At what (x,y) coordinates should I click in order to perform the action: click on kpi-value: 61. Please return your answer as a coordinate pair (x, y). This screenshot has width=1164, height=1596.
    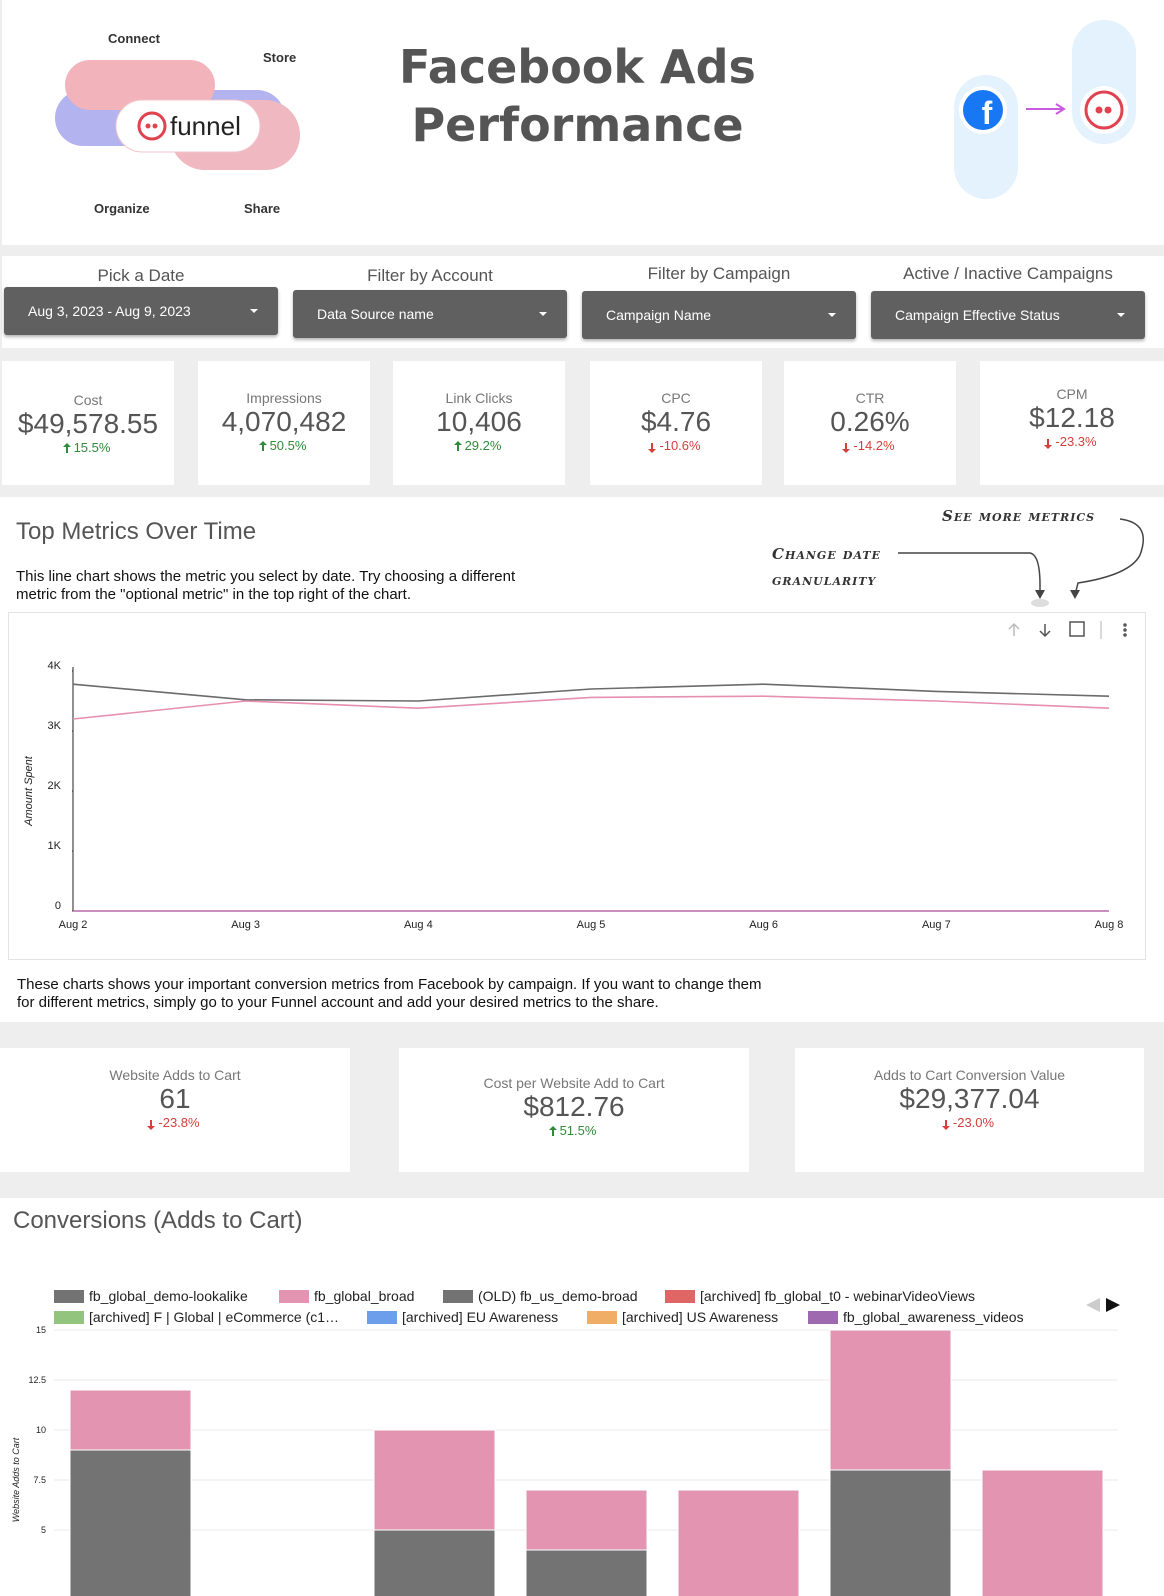
    Looking at the image, I should click on (175, 1098).